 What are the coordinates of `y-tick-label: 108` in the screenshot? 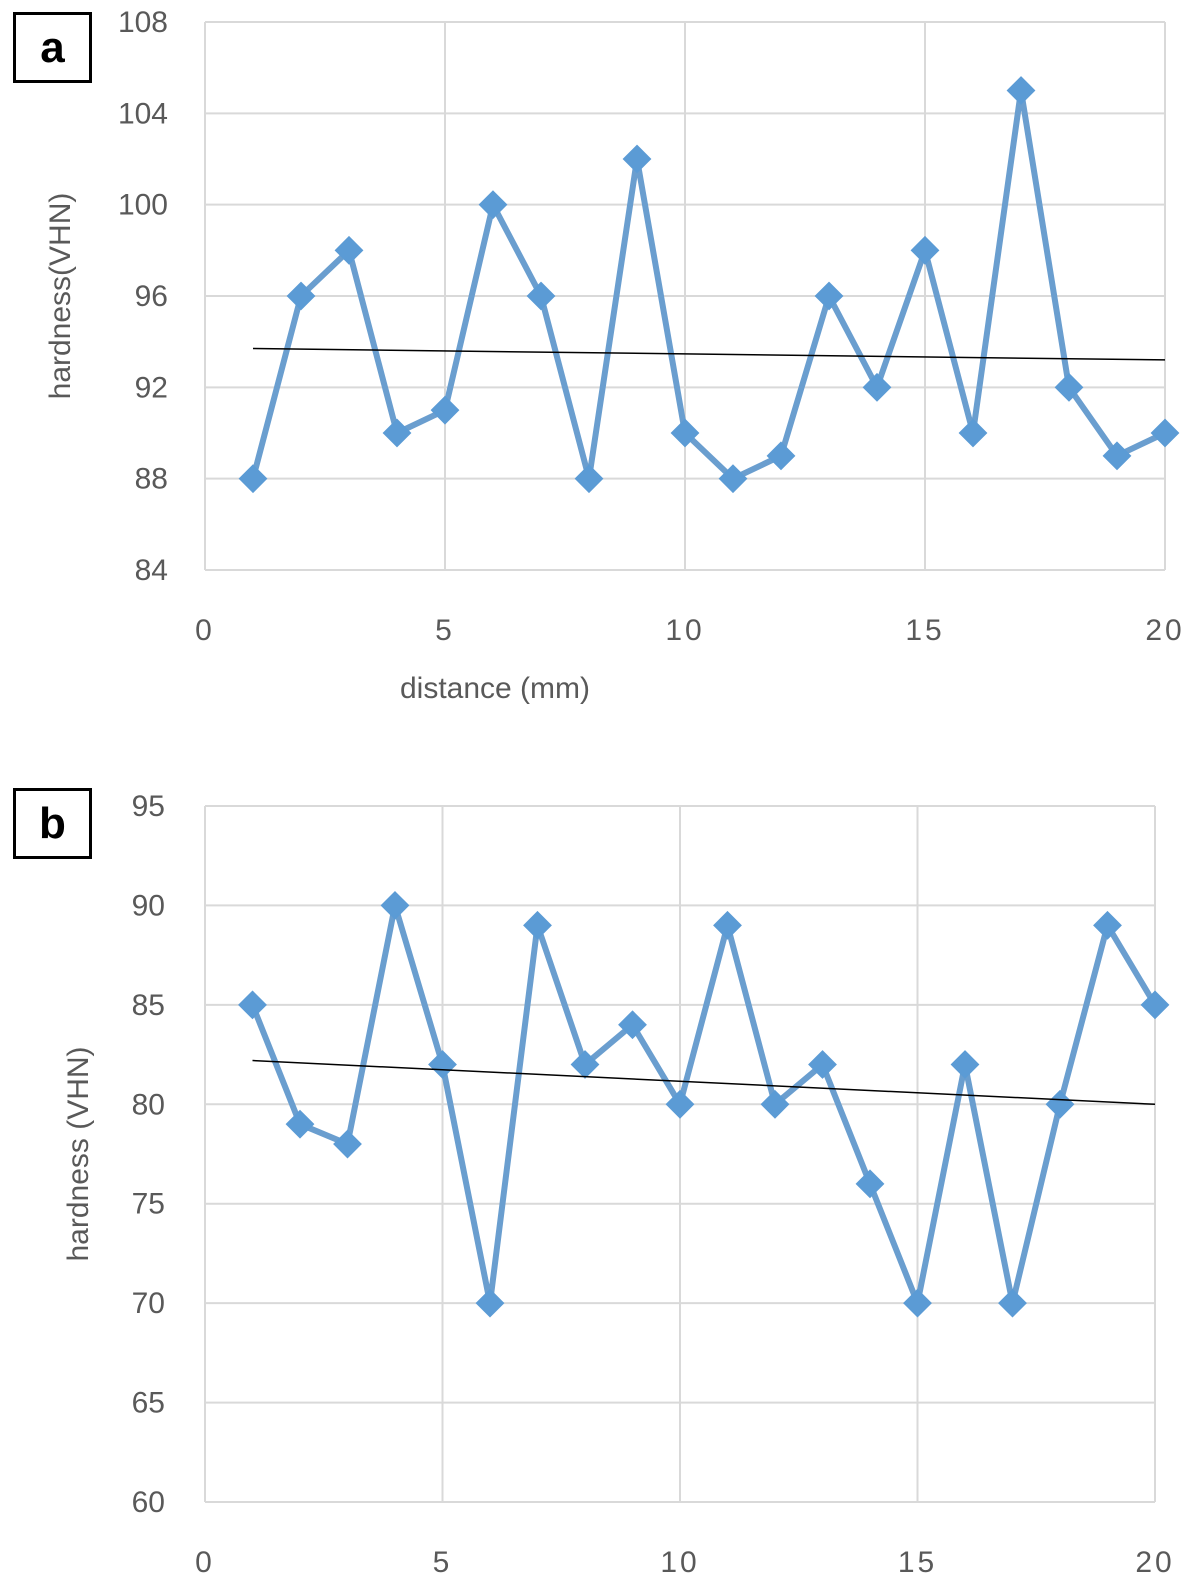 It's located at (143, 22).